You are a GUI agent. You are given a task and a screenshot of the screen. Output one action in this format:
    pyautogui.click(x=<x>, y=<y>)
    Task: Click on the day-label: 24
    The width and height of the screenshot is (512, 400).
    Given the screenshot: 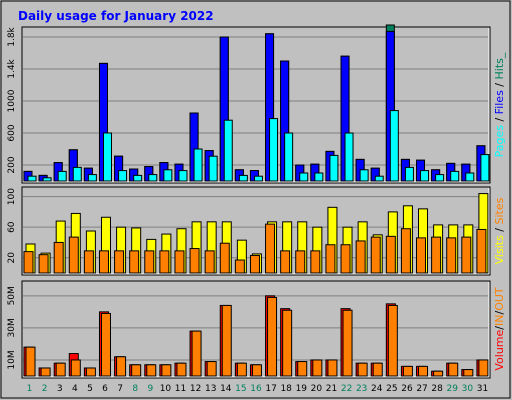 What is the action you would take?
    pyautogui.click(x=377, y=389)
    